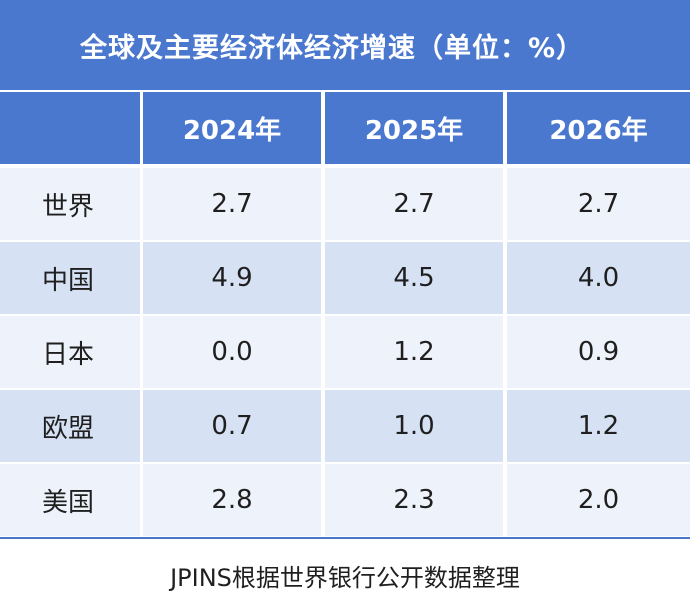  What do you see at coordinates (414, 128) in the screenshot?
I see `header-year-2025: 2025年` at bounding box center [414, 128].